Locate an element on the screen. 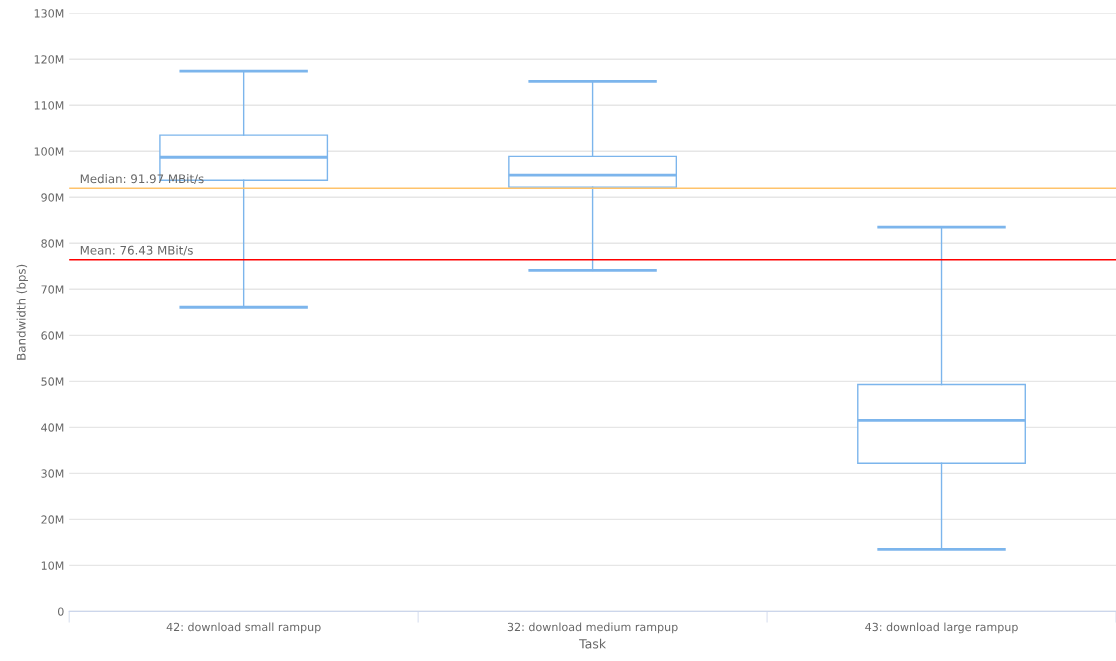 Image resolution: width=1116 pixels, height=661 pixels. y-tick-label: 120M is located at coordinates (49, 59).